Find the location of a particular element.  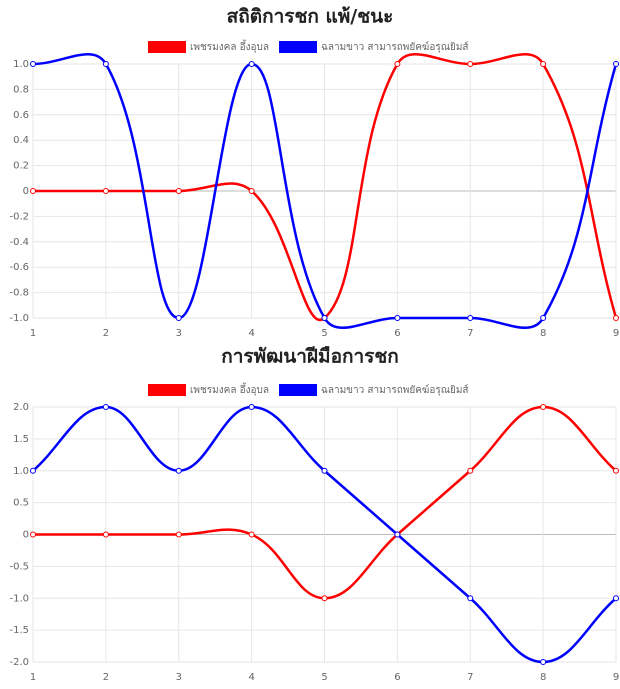

y-tick-label: 0.2 is located at coordinates (21, 166).